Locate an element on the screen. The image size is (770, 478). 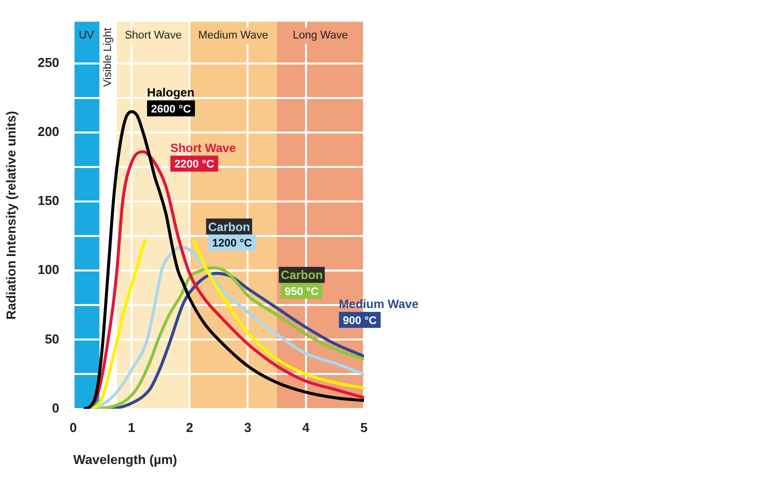
x-tick-label: 3 is located at coordinates (248, 428).